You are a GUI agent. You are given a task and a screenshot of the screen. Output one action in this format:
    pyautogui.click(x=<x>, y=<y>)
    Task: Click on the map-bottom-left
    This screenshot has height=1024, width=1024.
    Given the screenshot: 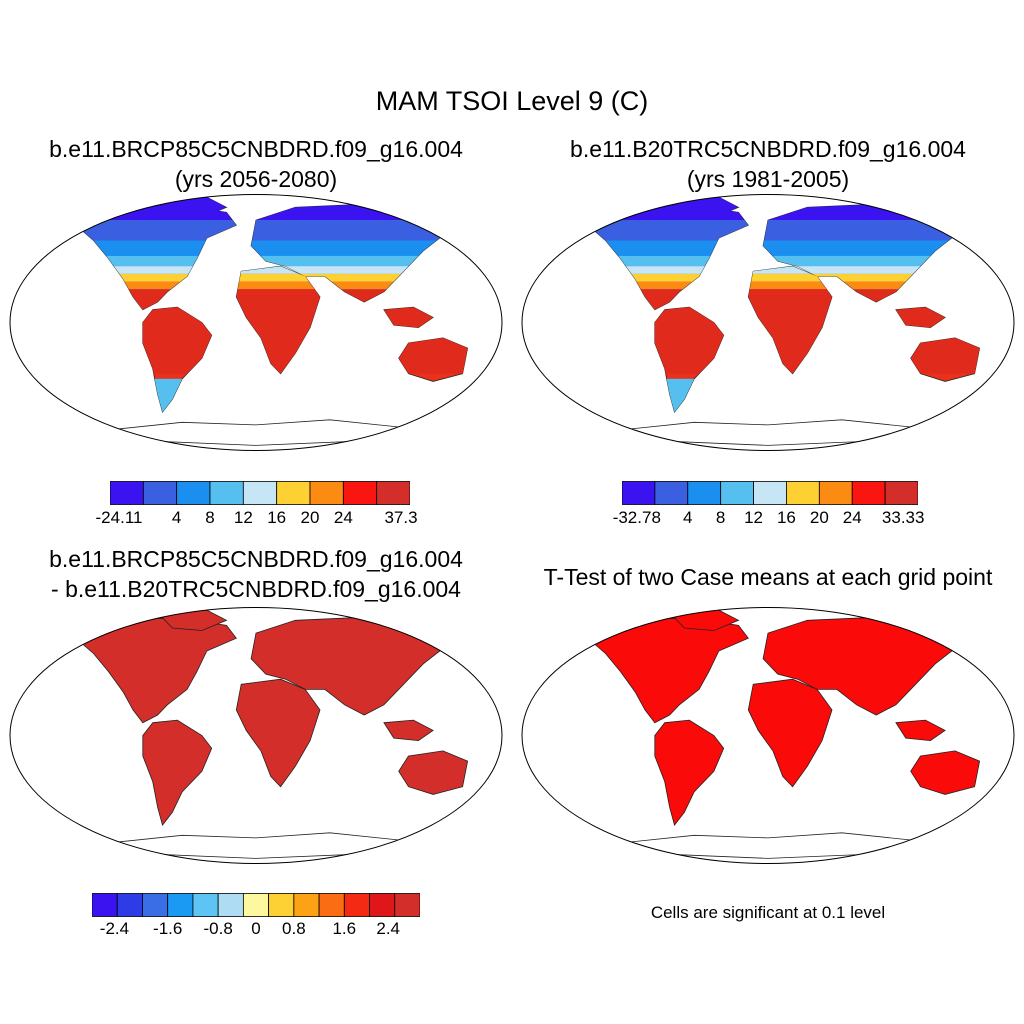 What is the action you would take?
    pyautogui.click(x=256, y=735)
    